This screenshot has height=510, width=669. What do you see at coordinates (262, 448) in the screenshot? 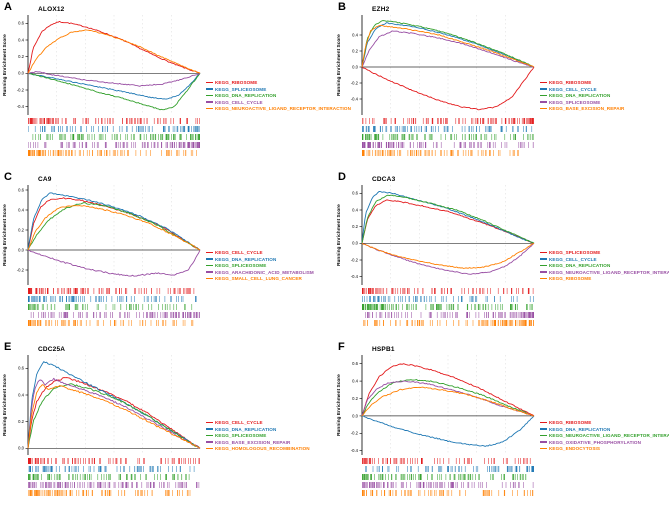
I see `legend-label: KEGG_HOMOLOGOUS_RECOMBINATION` at bounding box center [262, 448].